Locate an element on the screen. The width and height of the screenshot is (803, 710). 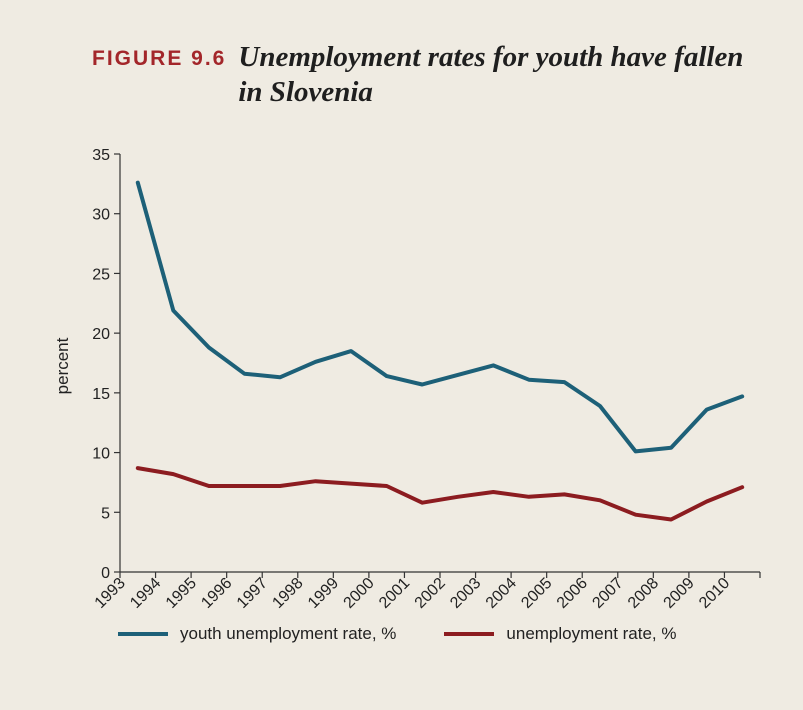
figure-label: FIGURE 9.6 is located at coordinates (159, 58).